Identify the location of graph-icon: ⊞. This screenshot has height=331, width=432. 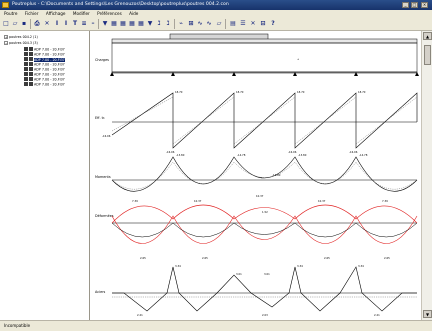
(191, 23).